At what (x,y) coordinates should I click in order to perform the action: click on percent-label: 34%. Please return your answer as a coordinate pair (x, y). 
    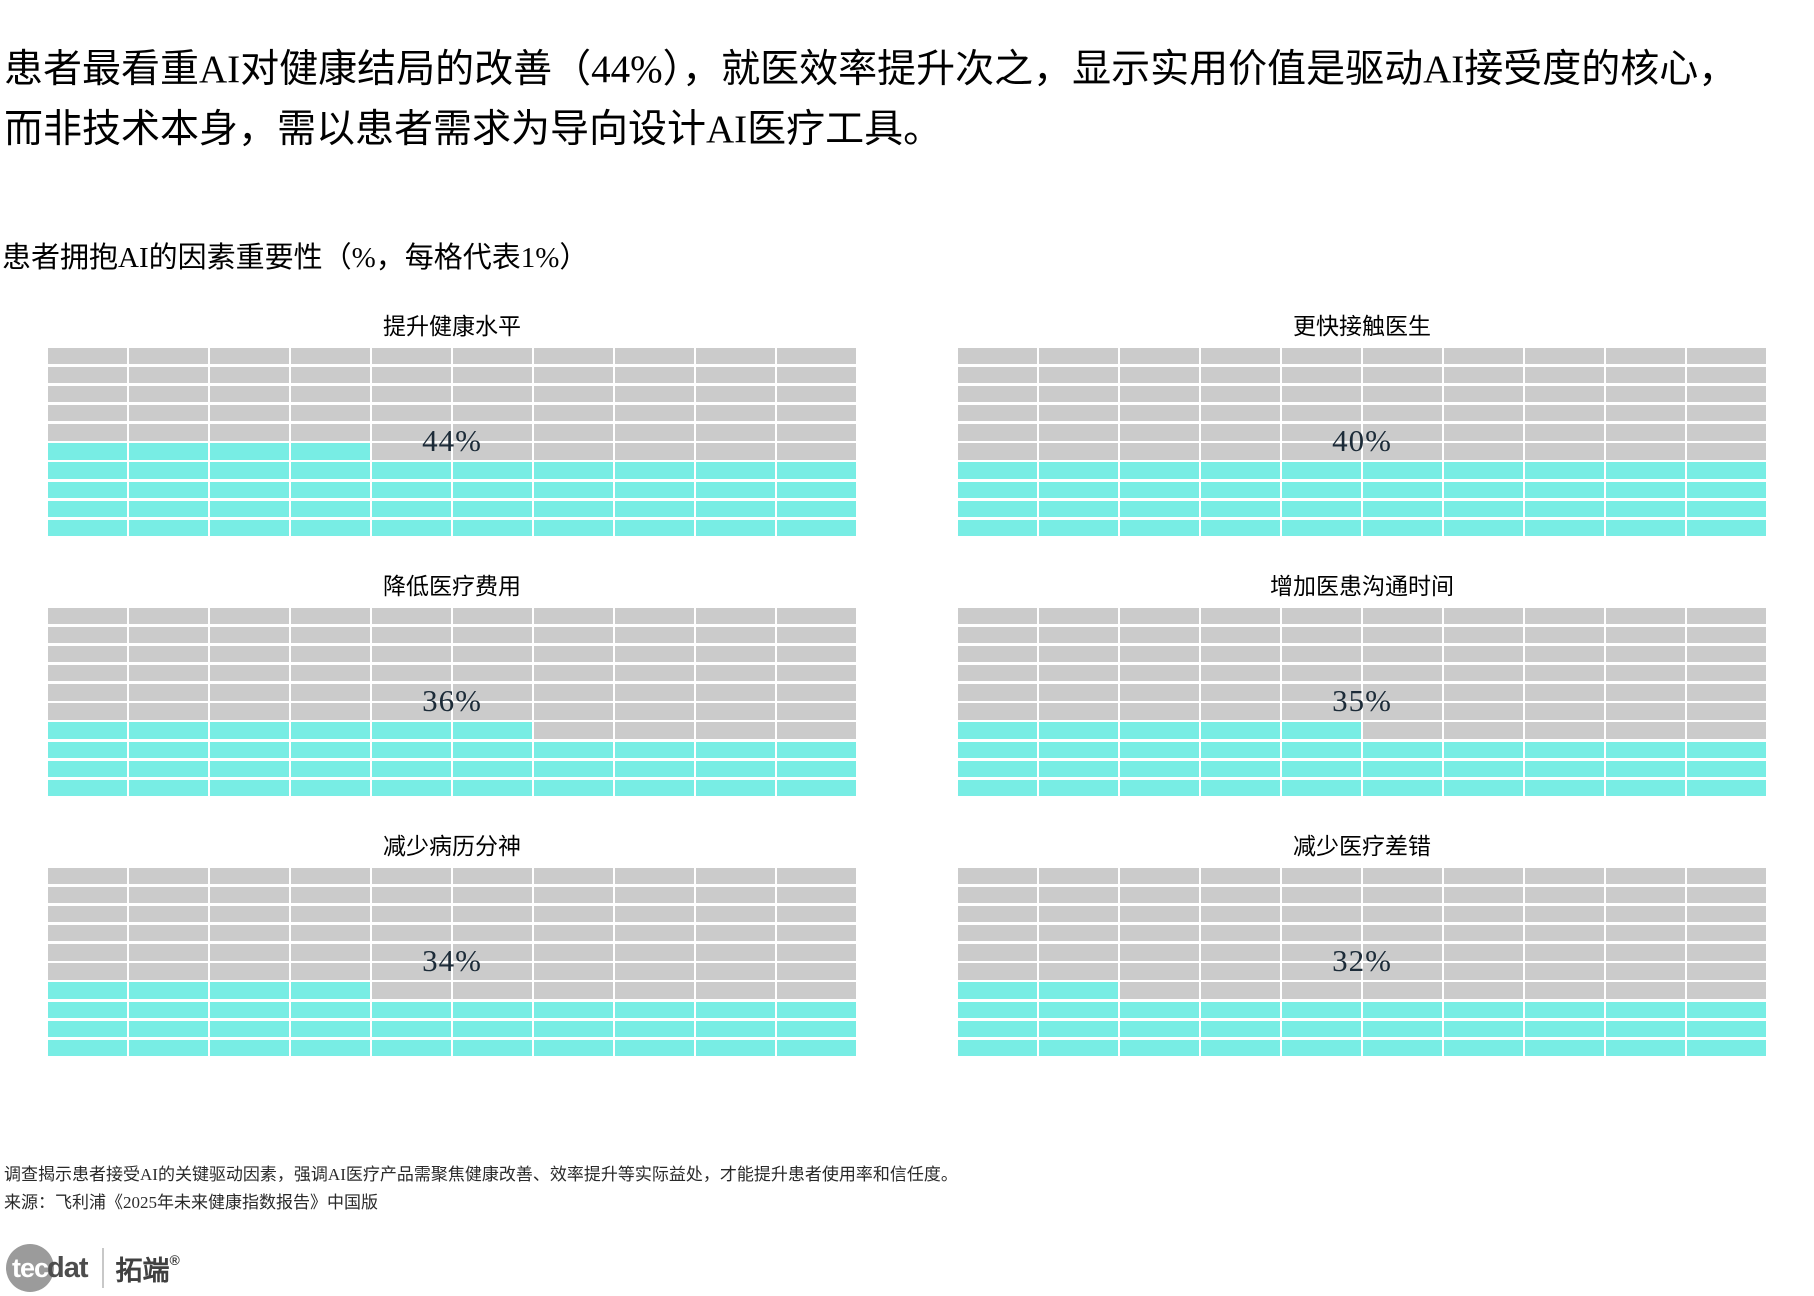
    Looking at the image, I should click on (452, 960).